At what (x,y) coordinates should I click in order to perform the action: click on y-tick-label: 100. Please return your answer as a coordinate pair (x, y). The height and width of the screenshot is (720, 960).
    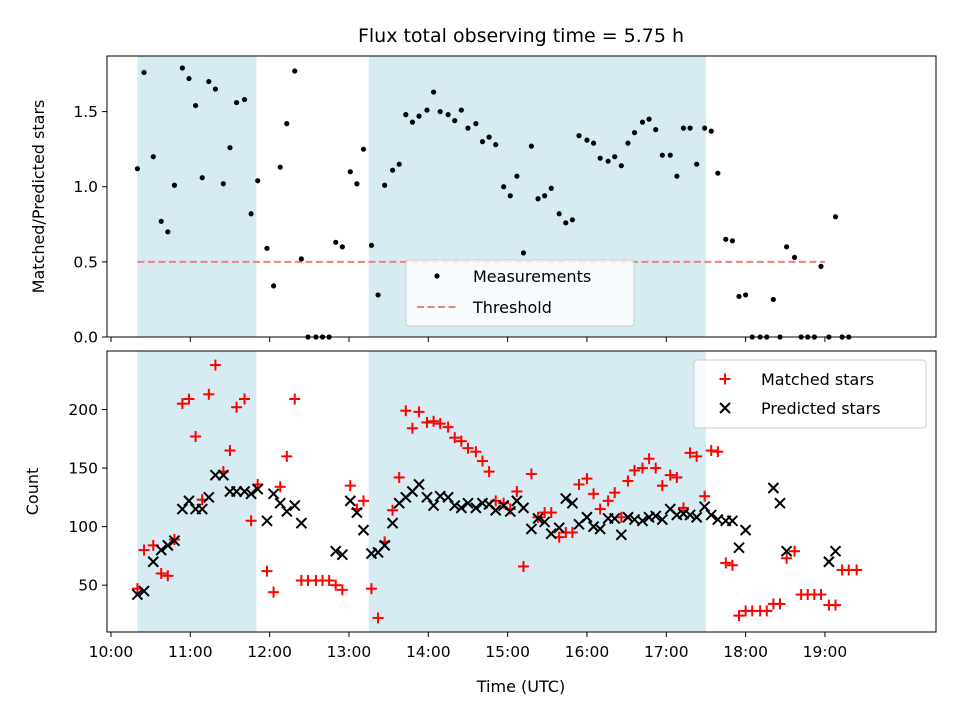
    Looking at the image, I should click on (83, 527).